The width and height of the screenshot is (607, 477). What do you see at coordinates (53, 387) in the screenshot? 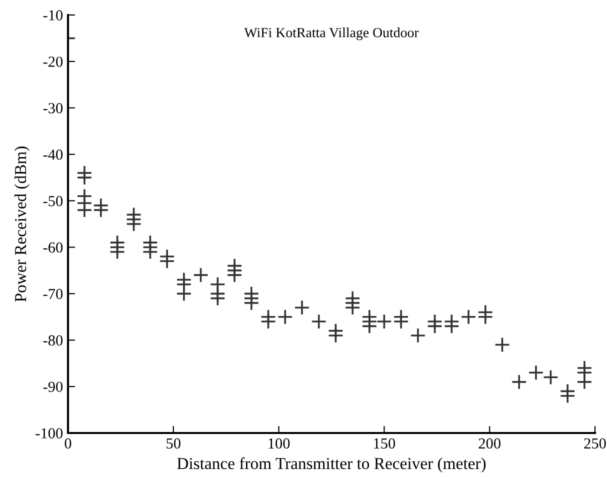
I see `y-tick-label: -90` at bounding box center [53, 387].